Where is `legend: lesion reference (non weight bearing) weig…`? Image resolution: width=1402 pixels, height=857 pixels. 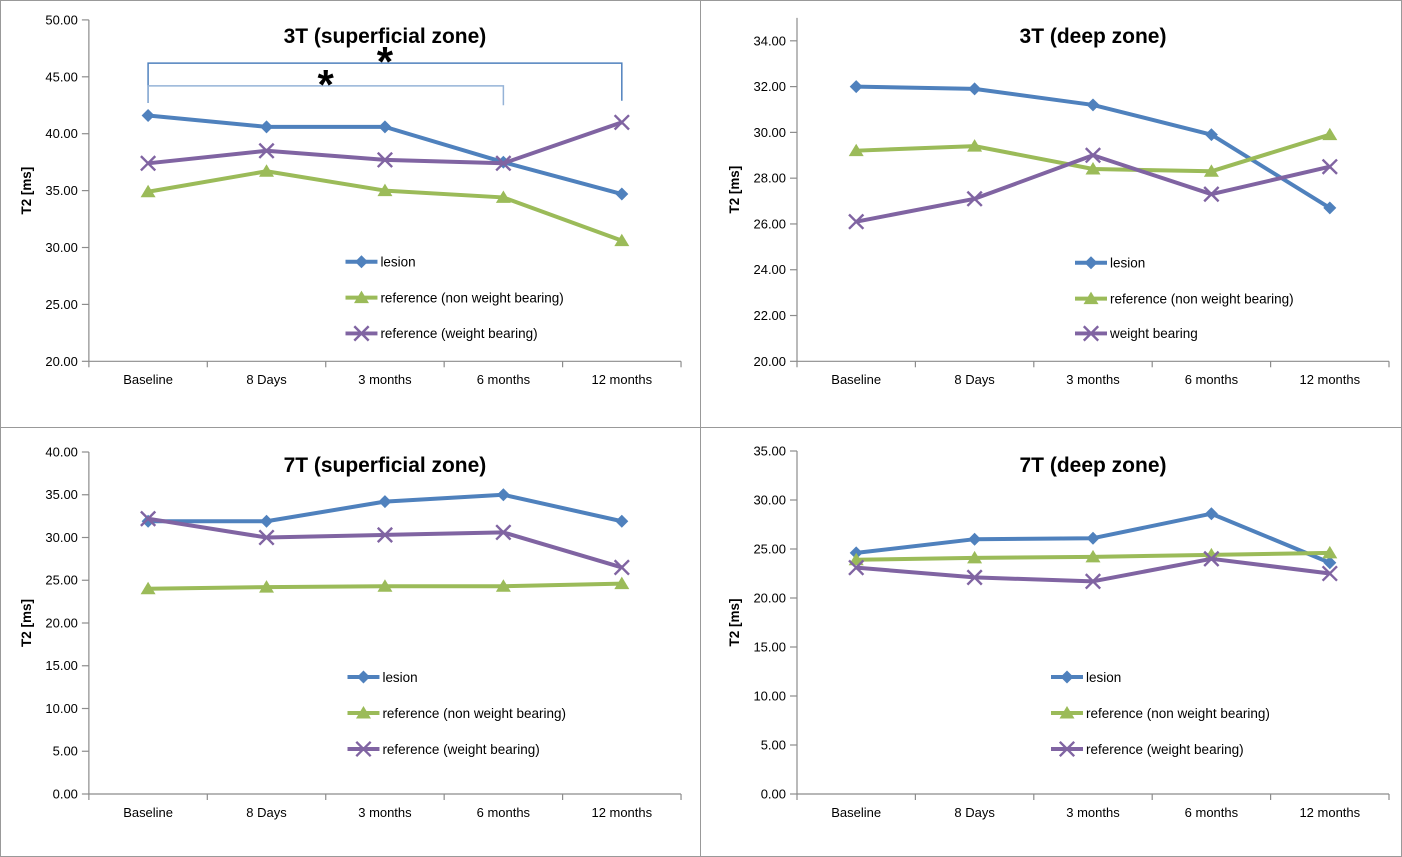
legend: lesion reference (non weight bearing) weig… is located at coordinates (1184, 299).